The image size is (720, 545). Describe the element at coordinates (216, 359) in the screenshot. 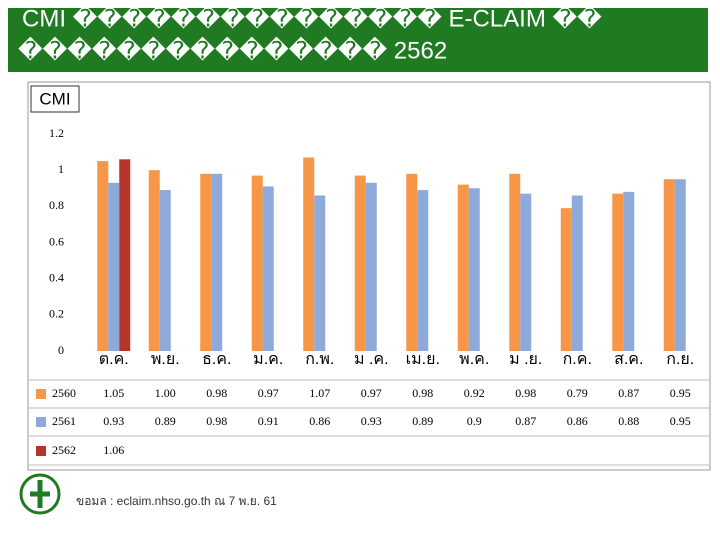

I see `x-tick-label: ธ.ค.` at that location.